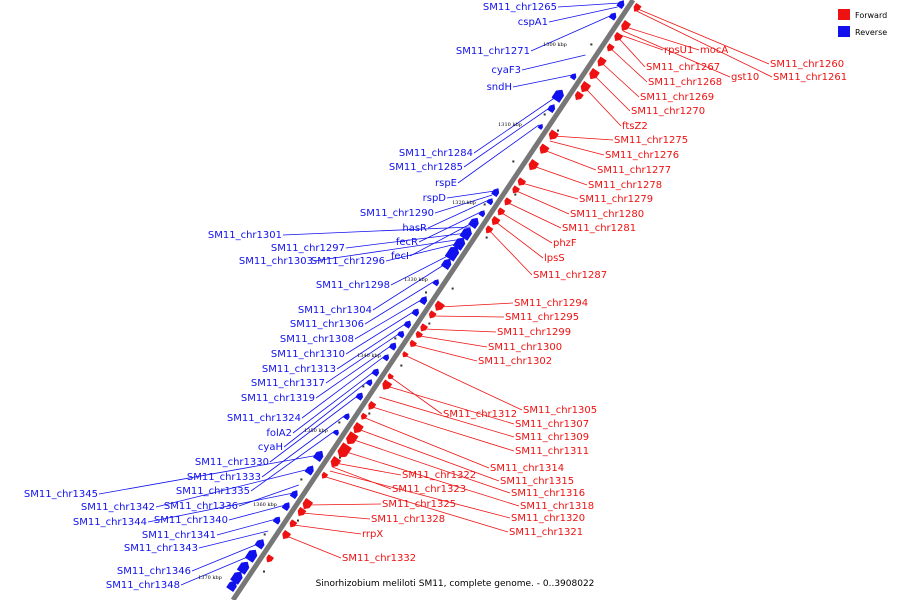  What do you see at coordinates (506, 70) in the screenshot?
I see `gene-label: cyaF3` at bounding box center [506, 70].